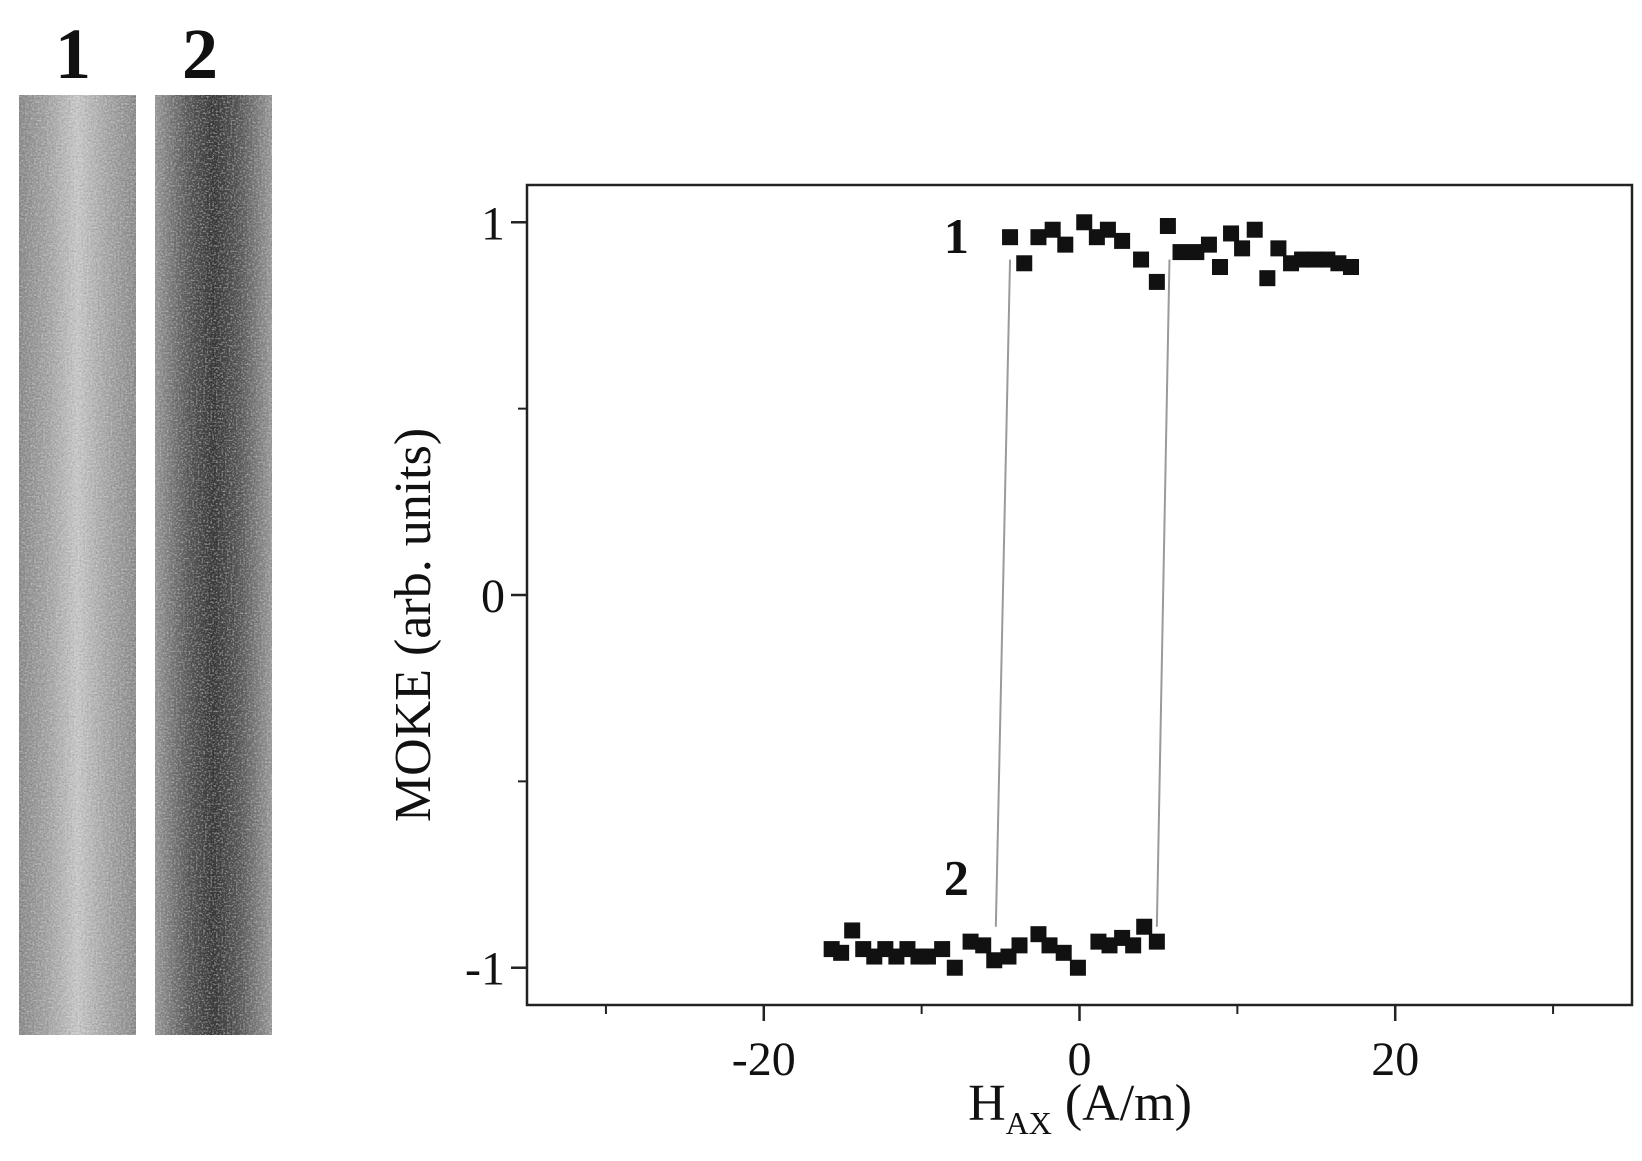 This screenshot has height=1161, width=1642. What do you see at coordinates (987, 1103) in the screenshot?
I see `x-axis-label-main: H` at bounding box center [987, 1103].